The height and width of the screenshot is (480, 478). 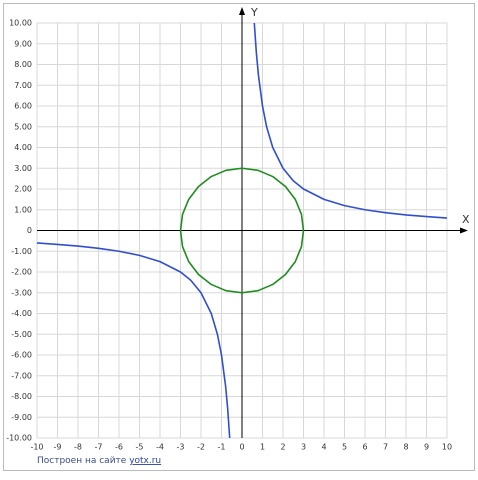 I want to click on y-tick-label: 5.00, so click(x=23, y=126).